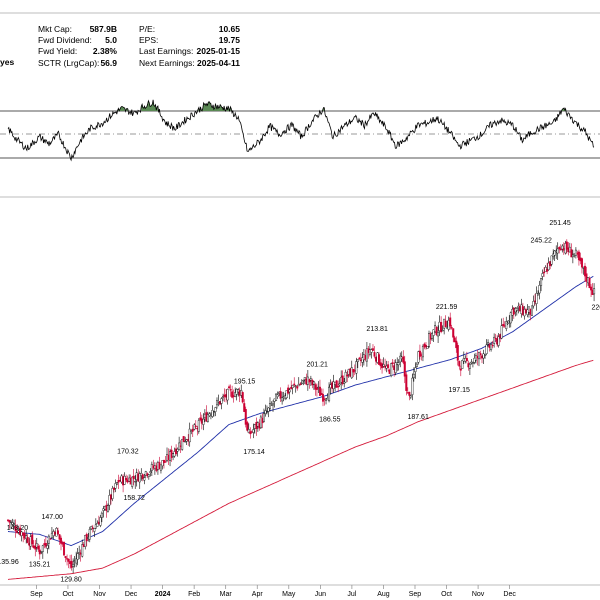 This screenshot has height=600, width=600. What do you see at coordinates (9, 562) in the screenshot?
I see `price-annotation: 135.96` at bounding box center [9, 562].